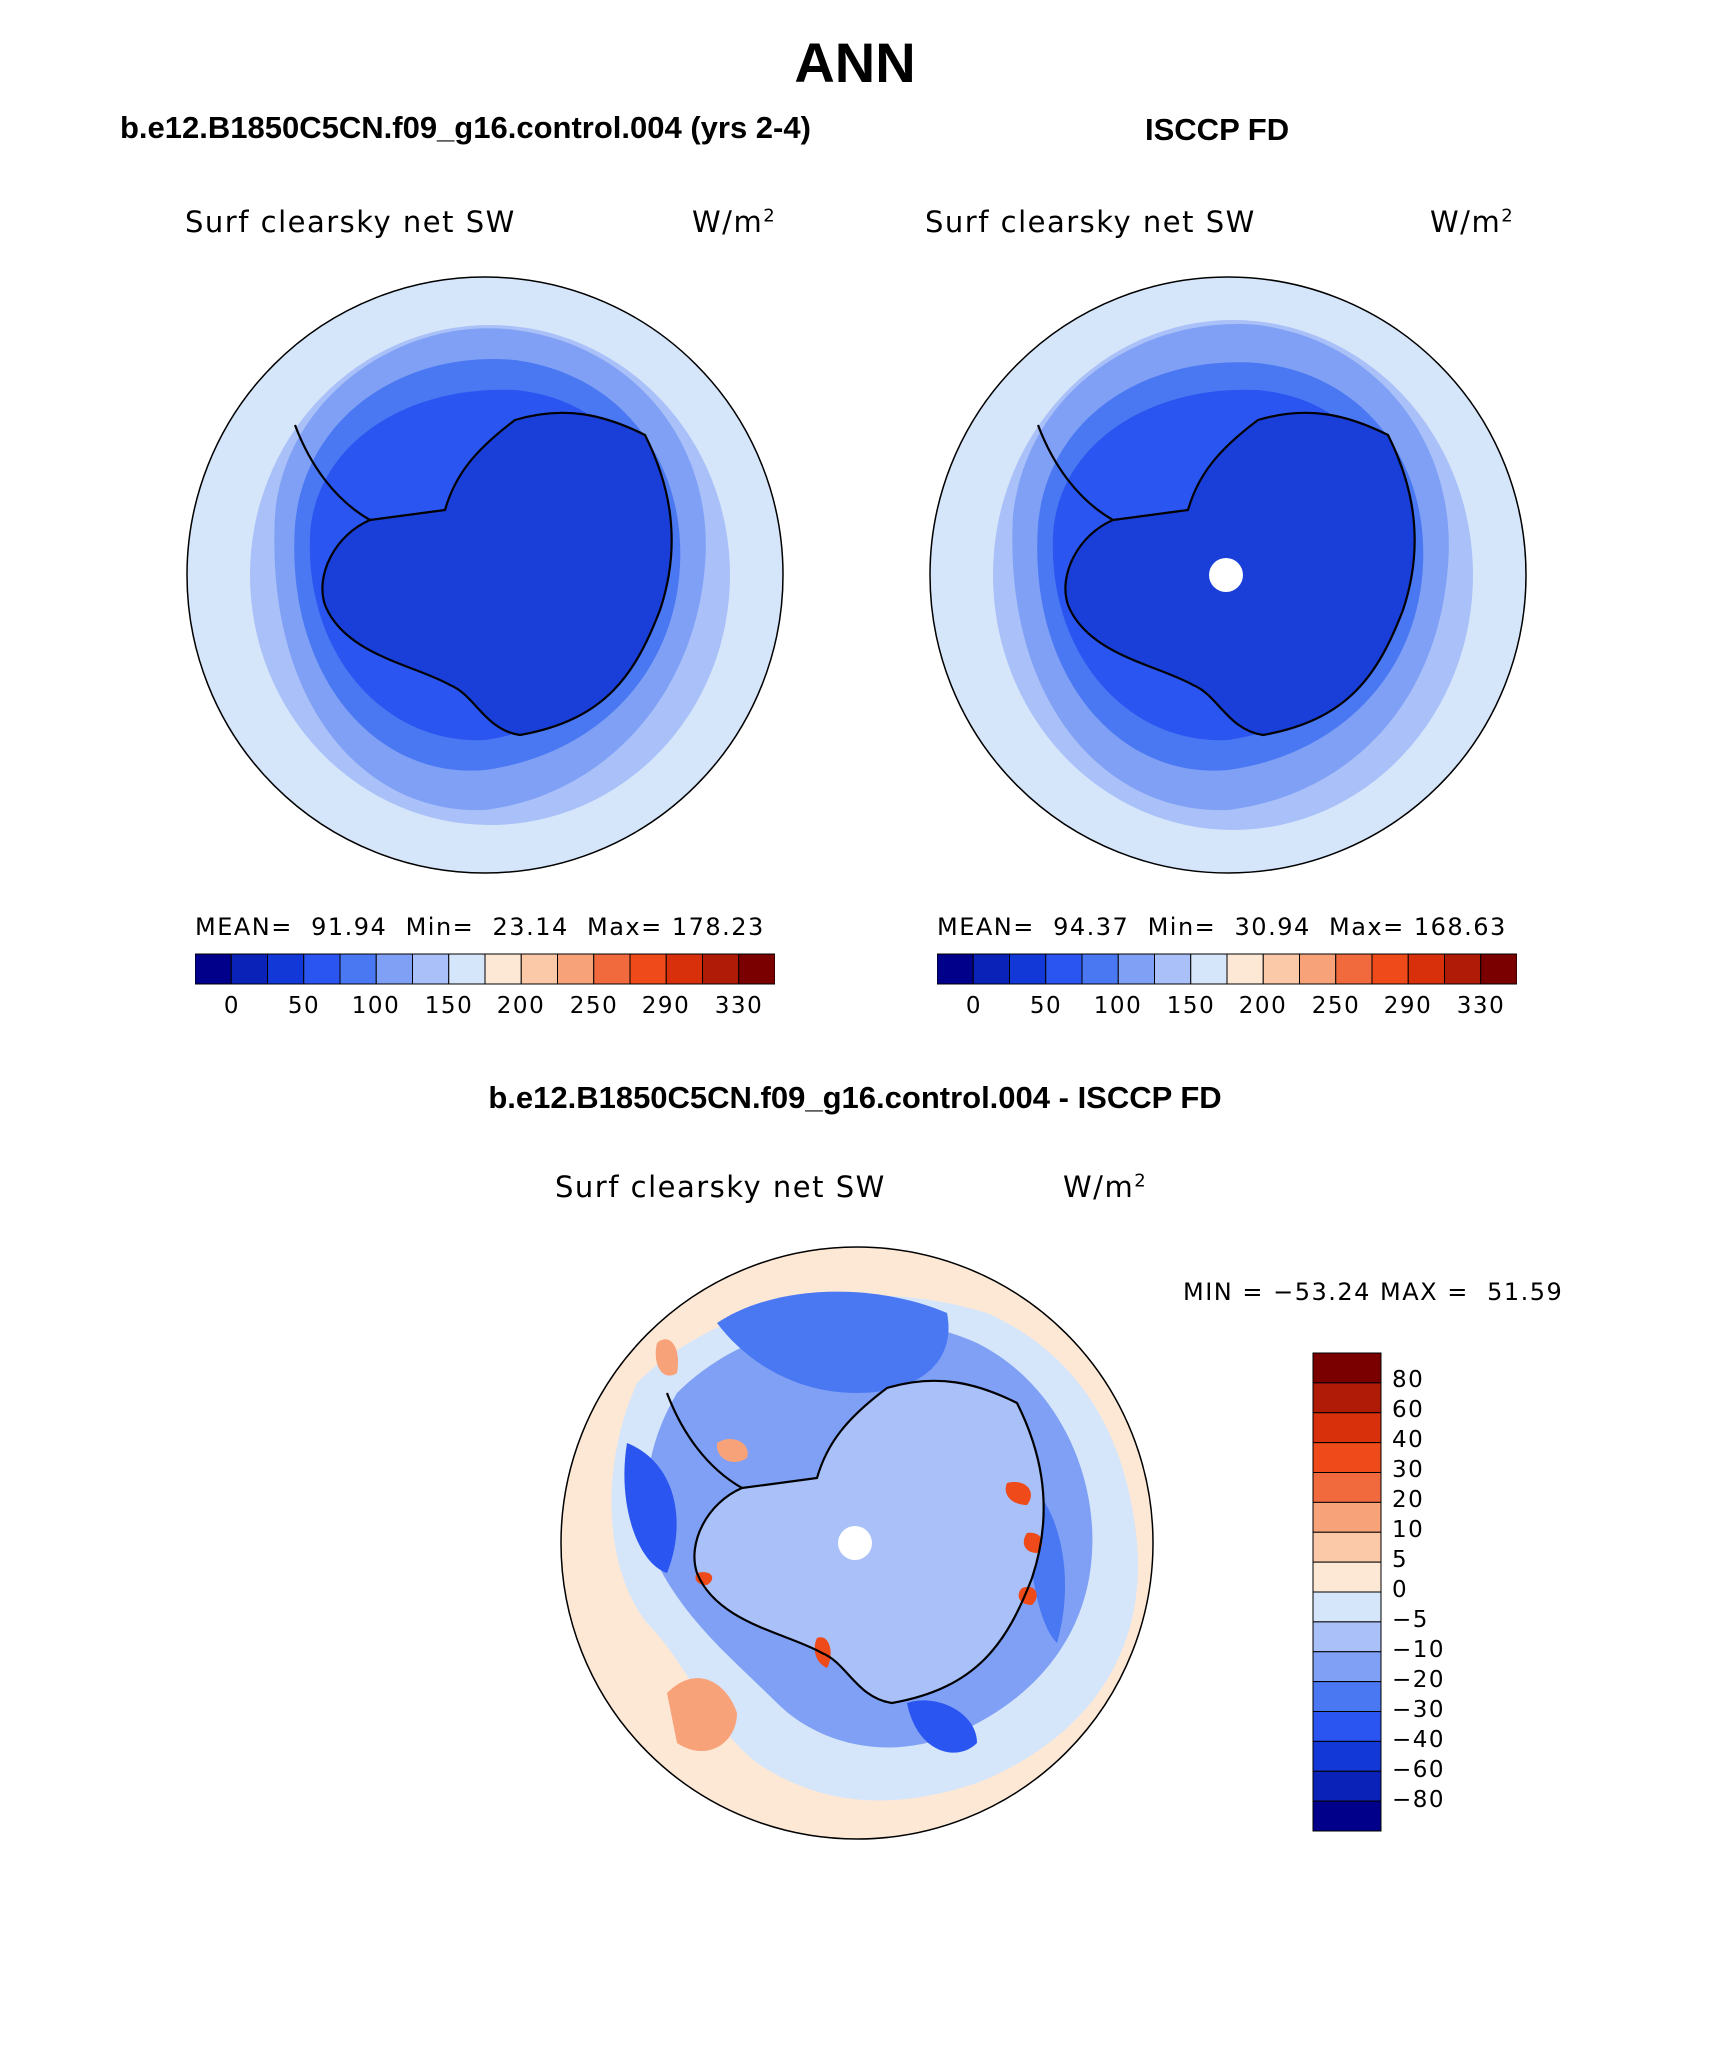 This screenshot has height=2061, width=1710. Describe the element at coordinates (1419, 1800) in the screenshot. I see `diff-cb-label: −80` at that location.